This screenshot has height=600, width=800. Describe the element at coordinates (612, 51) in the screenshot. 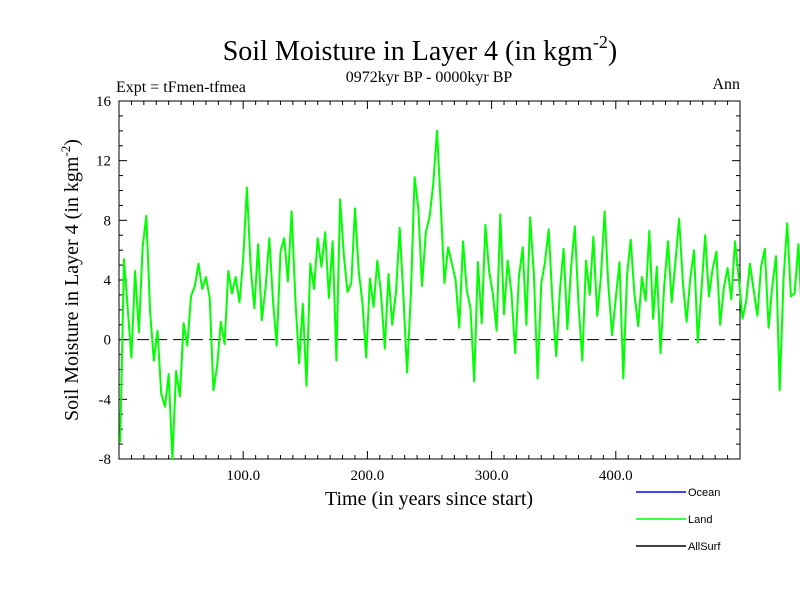

I see `chart-title-close: )` at that location.